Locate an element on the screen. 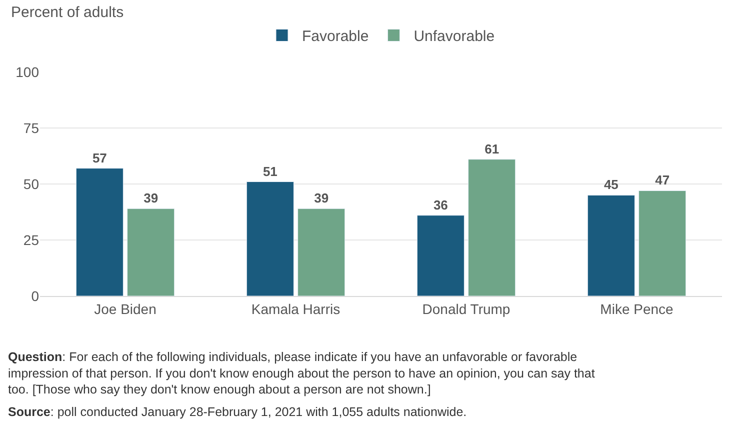 Image resolution: width=747 pixels, height=426 pixels. data-label: 61 is located at coordinates (492, 148).